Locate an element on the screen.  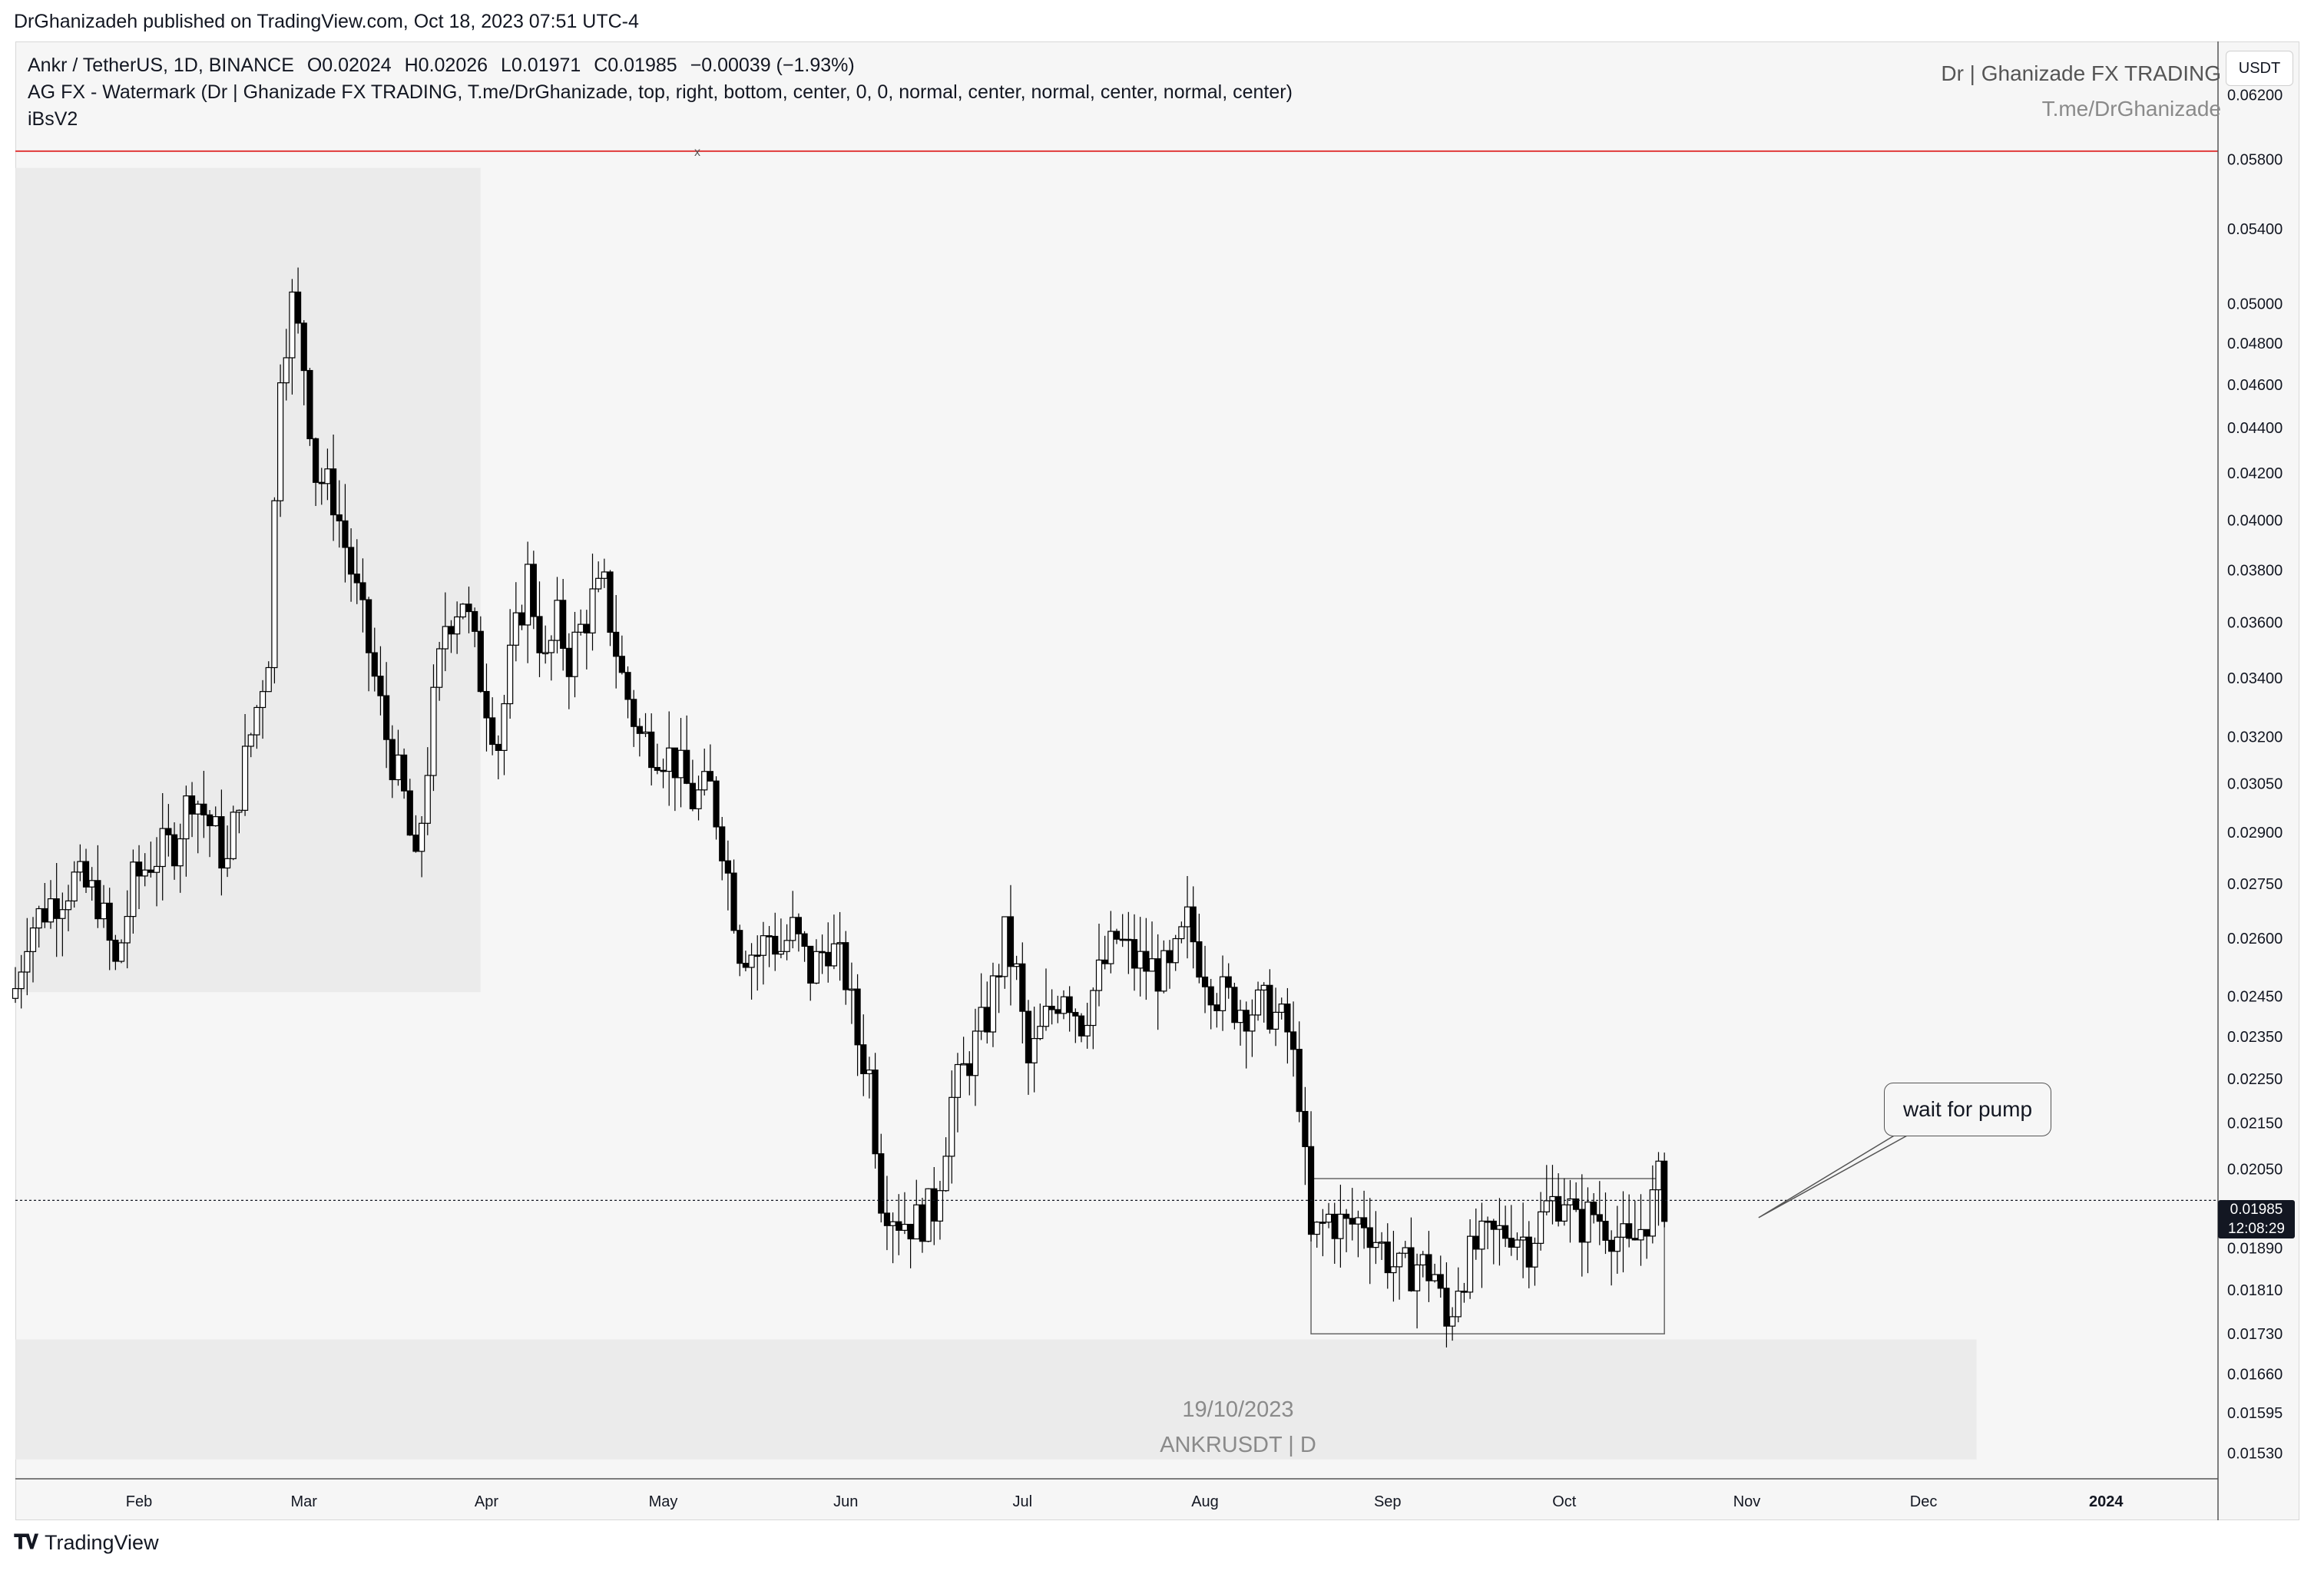
time-tick-label: Dec is located at coordinates (1924, 1502).